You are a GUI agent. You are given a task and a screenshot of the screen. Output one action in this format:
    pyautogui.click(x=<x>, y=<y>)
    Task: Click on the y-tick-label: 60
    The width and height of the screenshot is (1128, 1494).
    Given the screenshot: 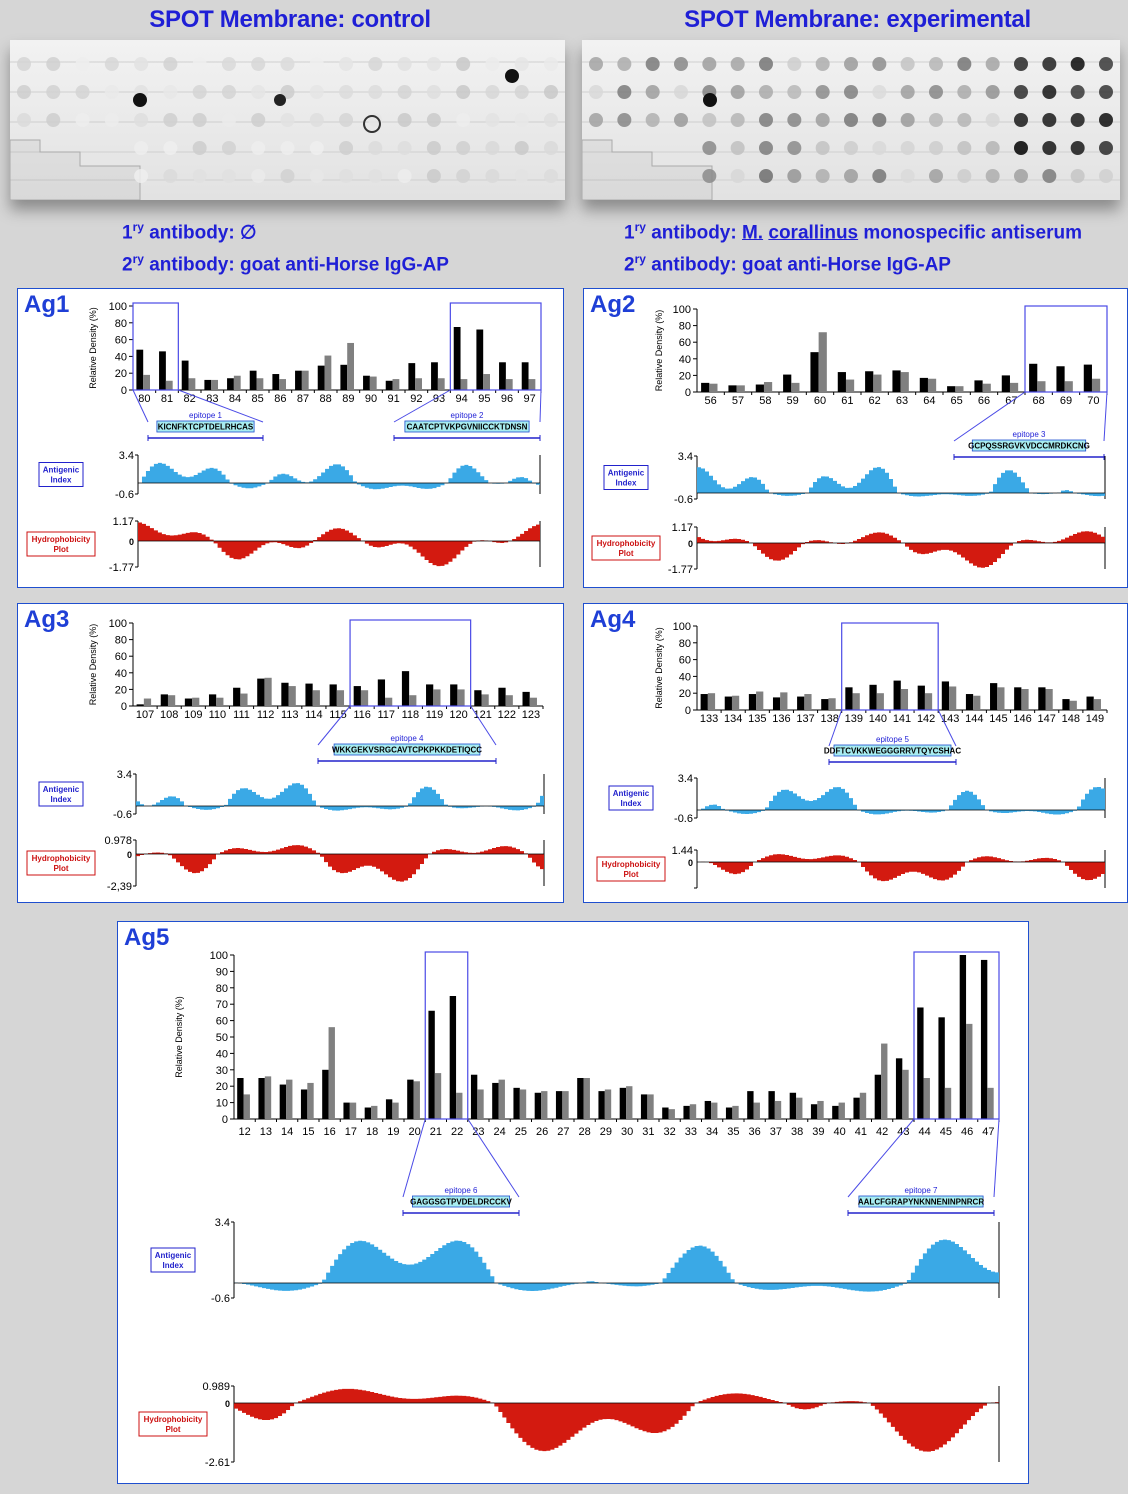 What is the action you would take?
    pyautogui.click(x=222, y=1022)
    